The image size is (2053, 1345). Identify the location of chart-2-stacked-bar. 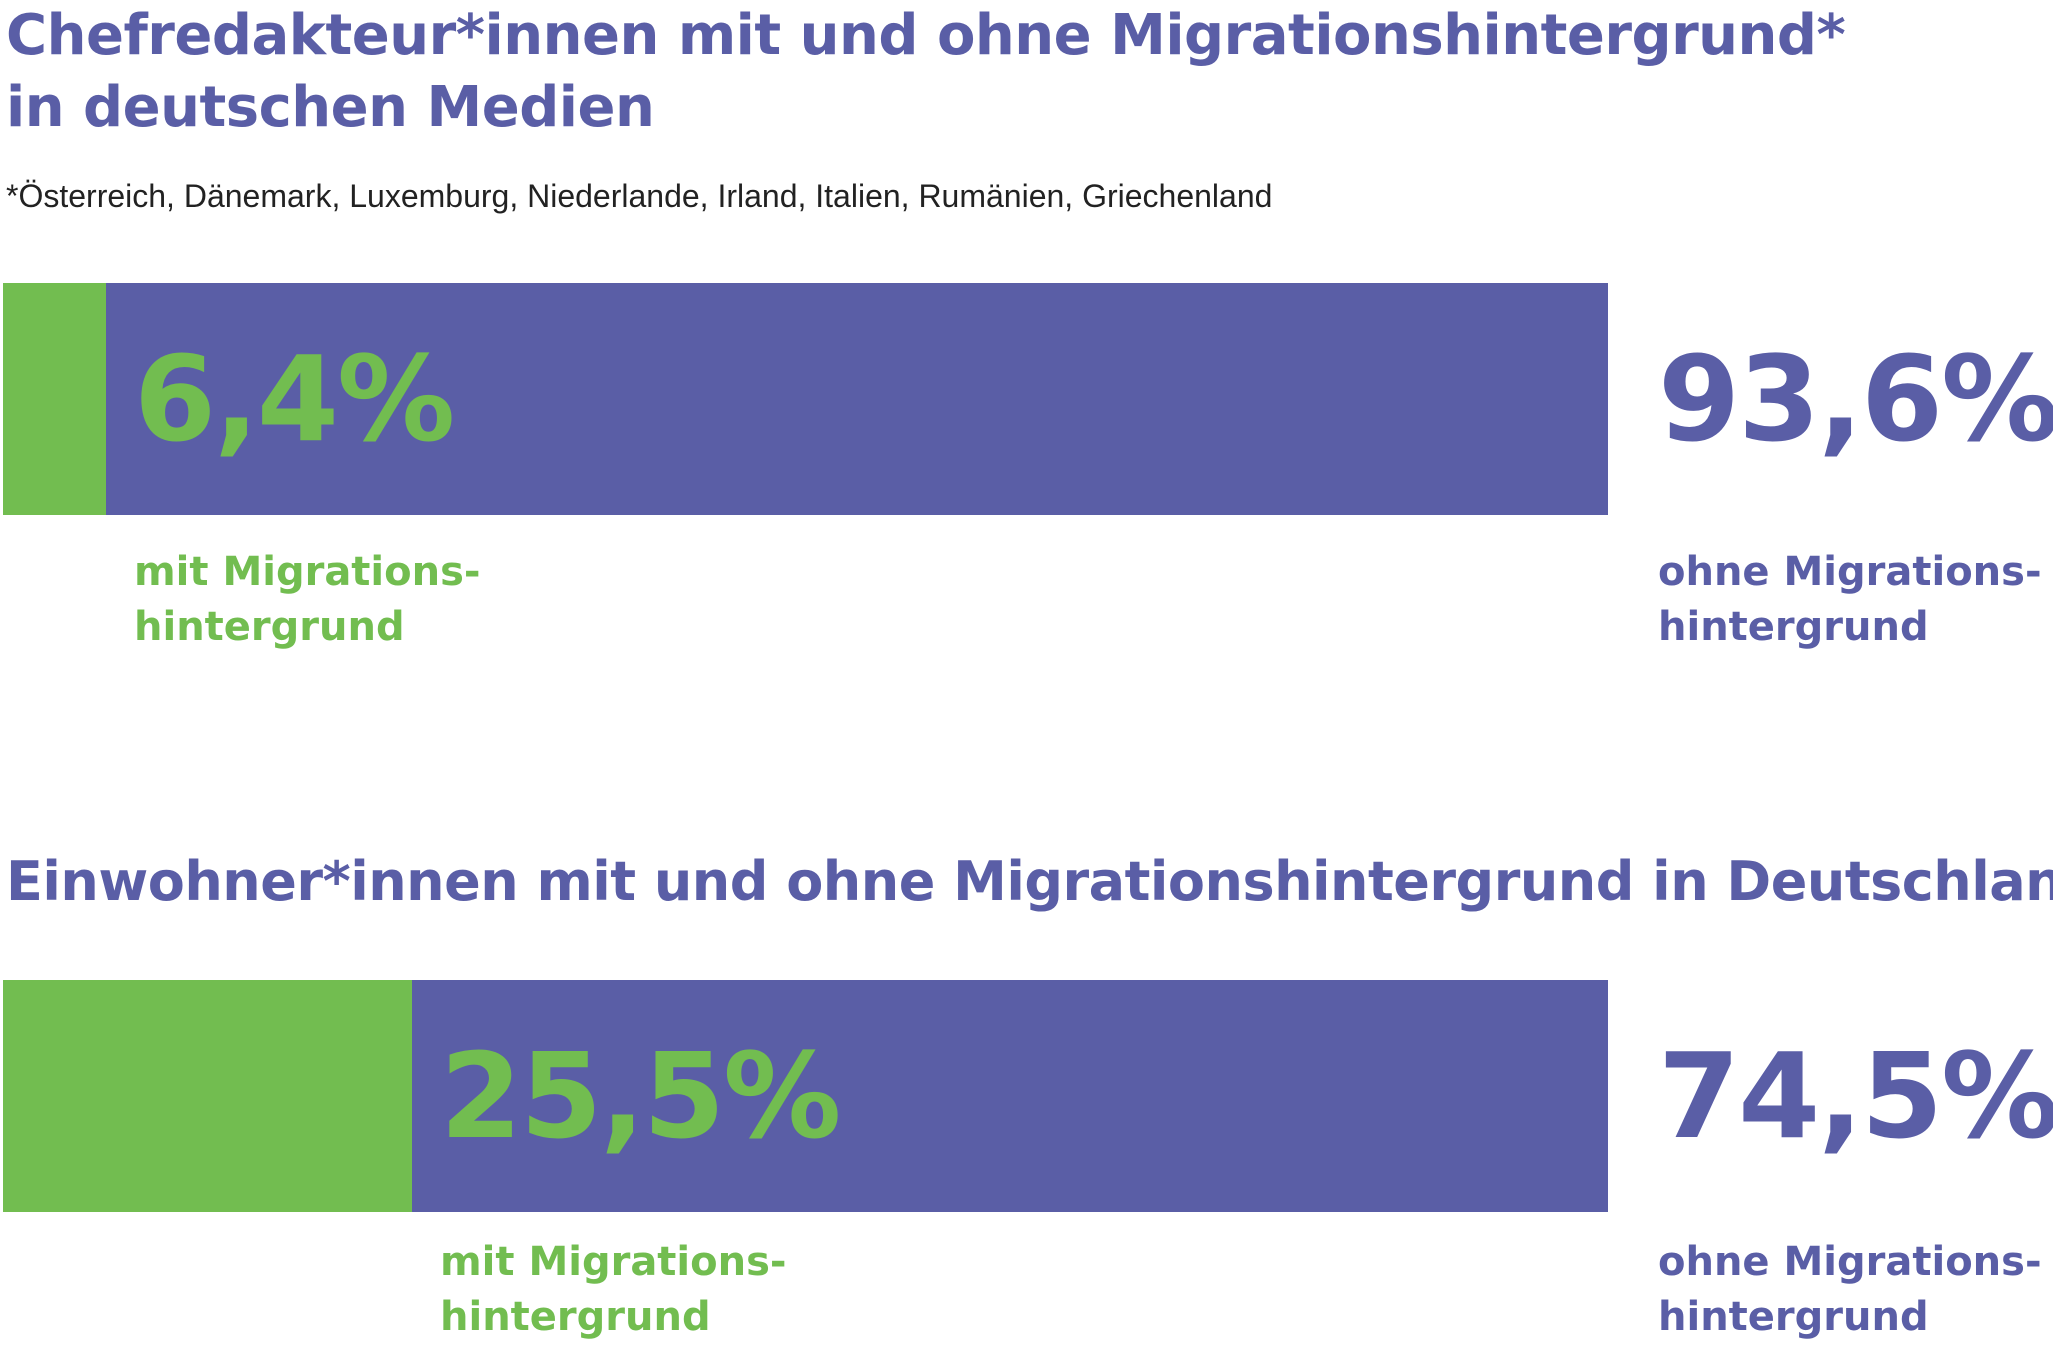
(805, 1096).